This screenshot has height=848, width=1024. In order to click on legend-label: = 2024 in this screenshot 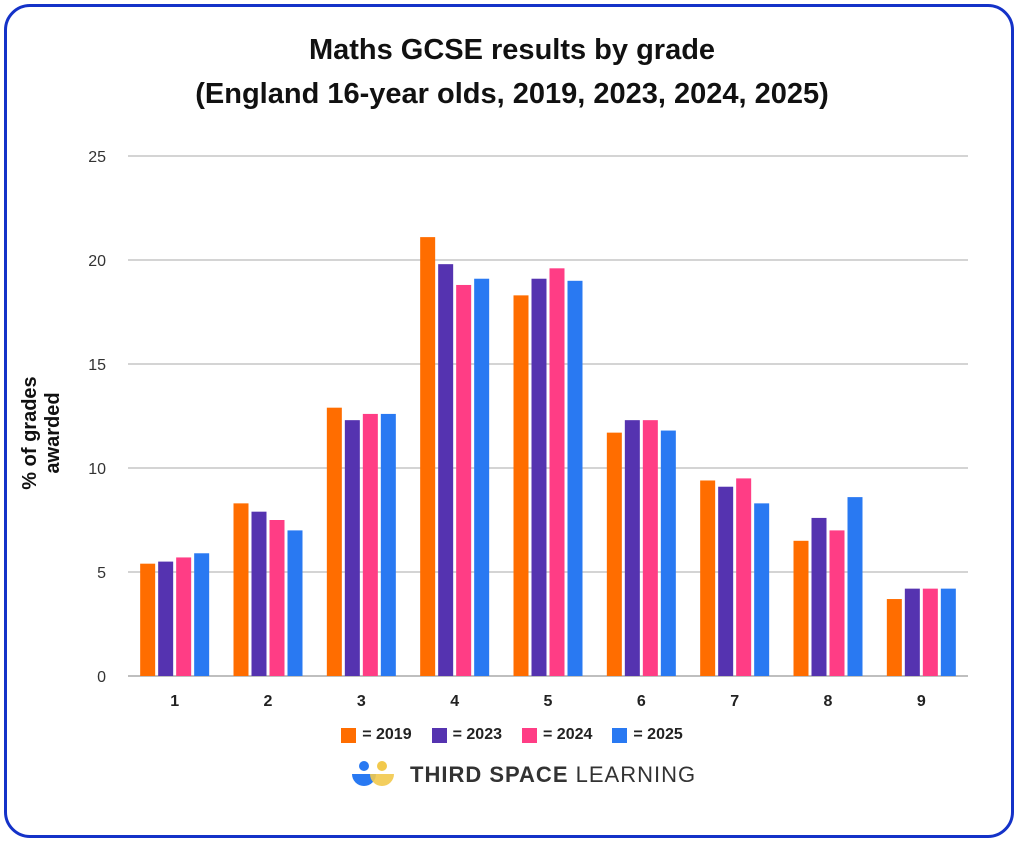, I will do `click(568, 734)`.